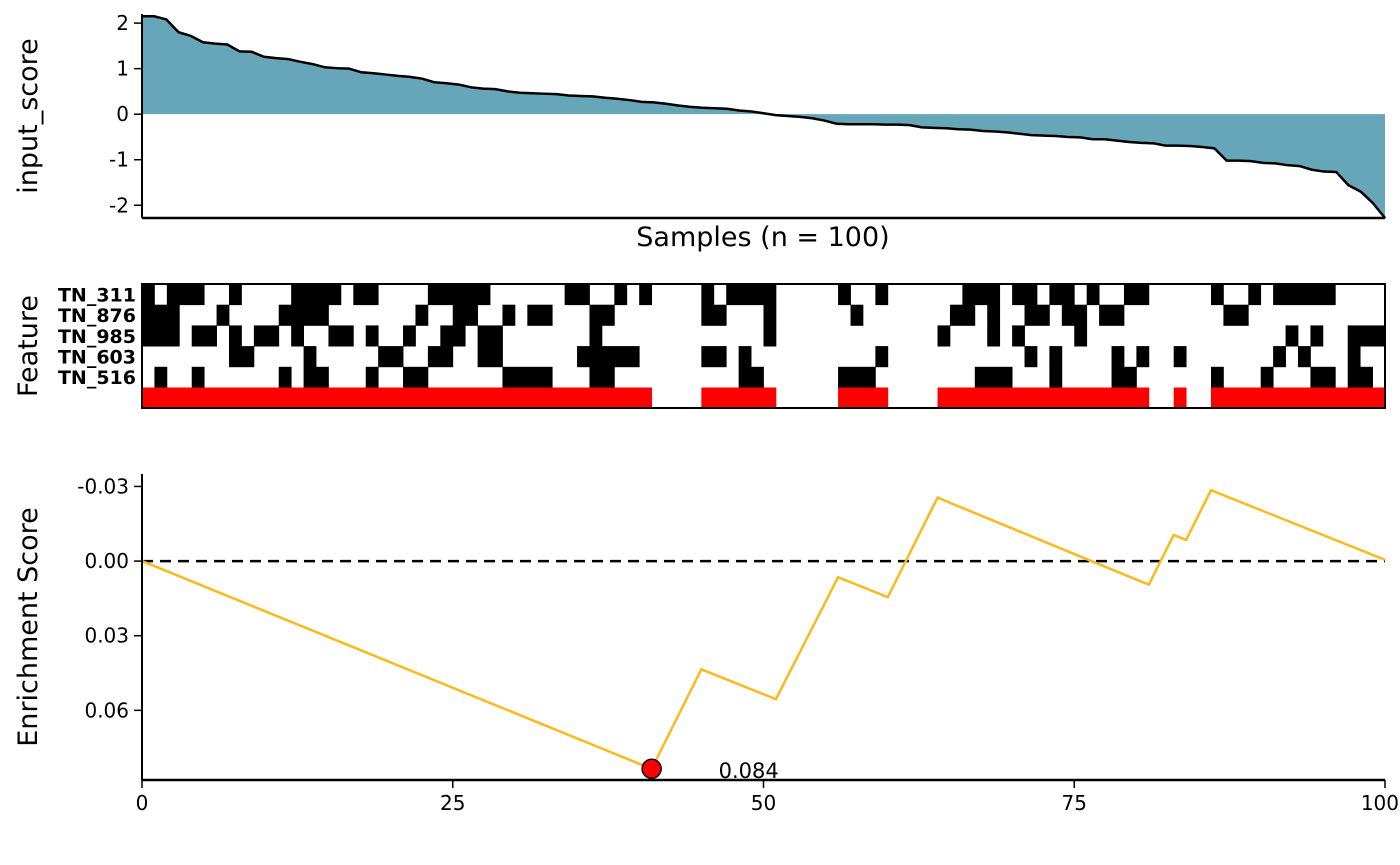  What do you see at coordinates (97, 357) in the screenshot?
I see `feature-row-label: TN_603` at bounding box center [97, 357].